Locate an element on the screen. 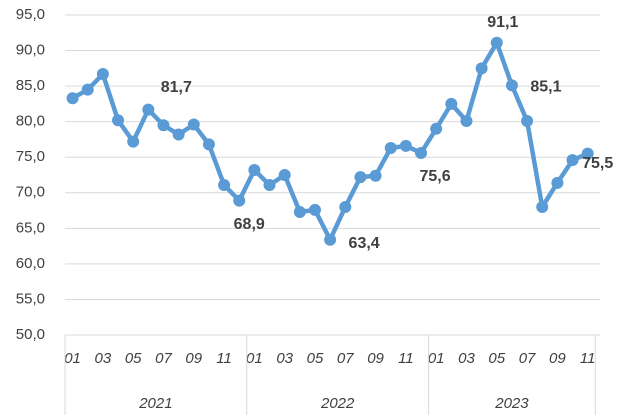 Image resolution: width=617 pixels, height=419 pixels. y-tick-label: 65,0 is located at coordinates (30, 227).